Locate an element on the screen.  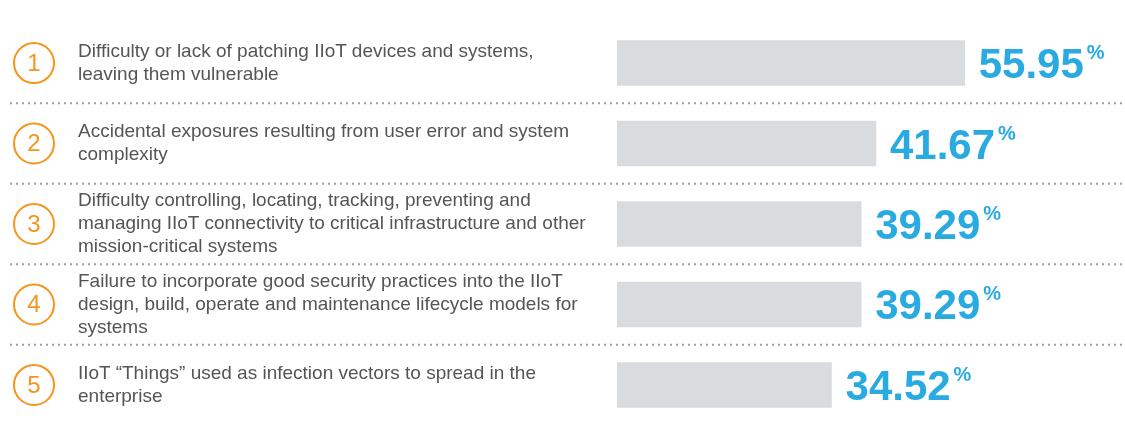
text: 4 is located at coordinates (34, 304).